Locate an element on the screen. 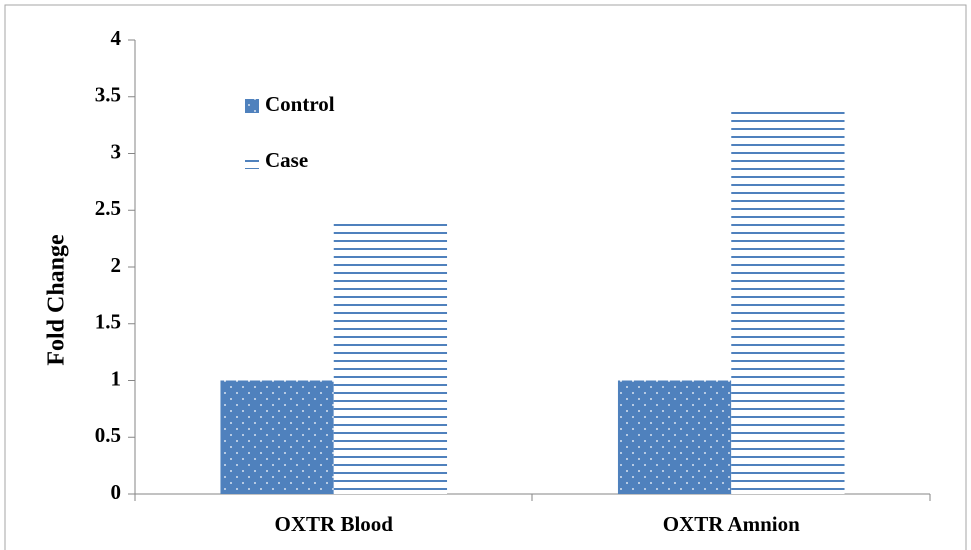 This screenshot has width=971, height=550. y-tick-label: 1 is located at coordinates (116, 378).